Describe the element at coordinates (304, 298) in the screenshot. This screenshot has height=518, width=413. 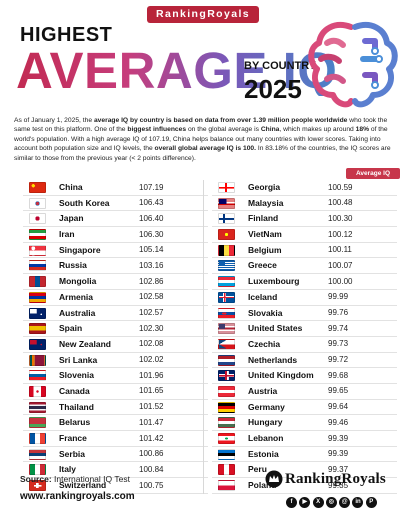
I see `ranking-row-iceland: Iceland 99.99` at that location.